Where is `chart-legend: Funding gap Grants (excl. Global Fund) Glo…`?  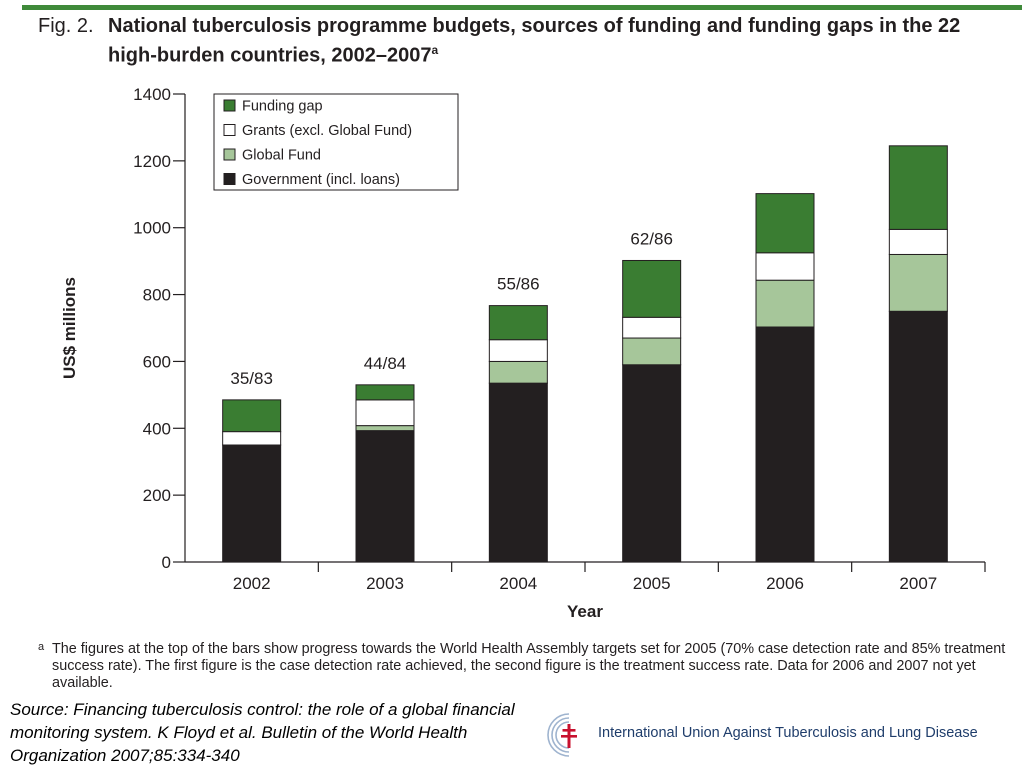
chart-legend: Funding gap Grants (excl. Global Fund) Glo… is located at coordinates (336, 142).